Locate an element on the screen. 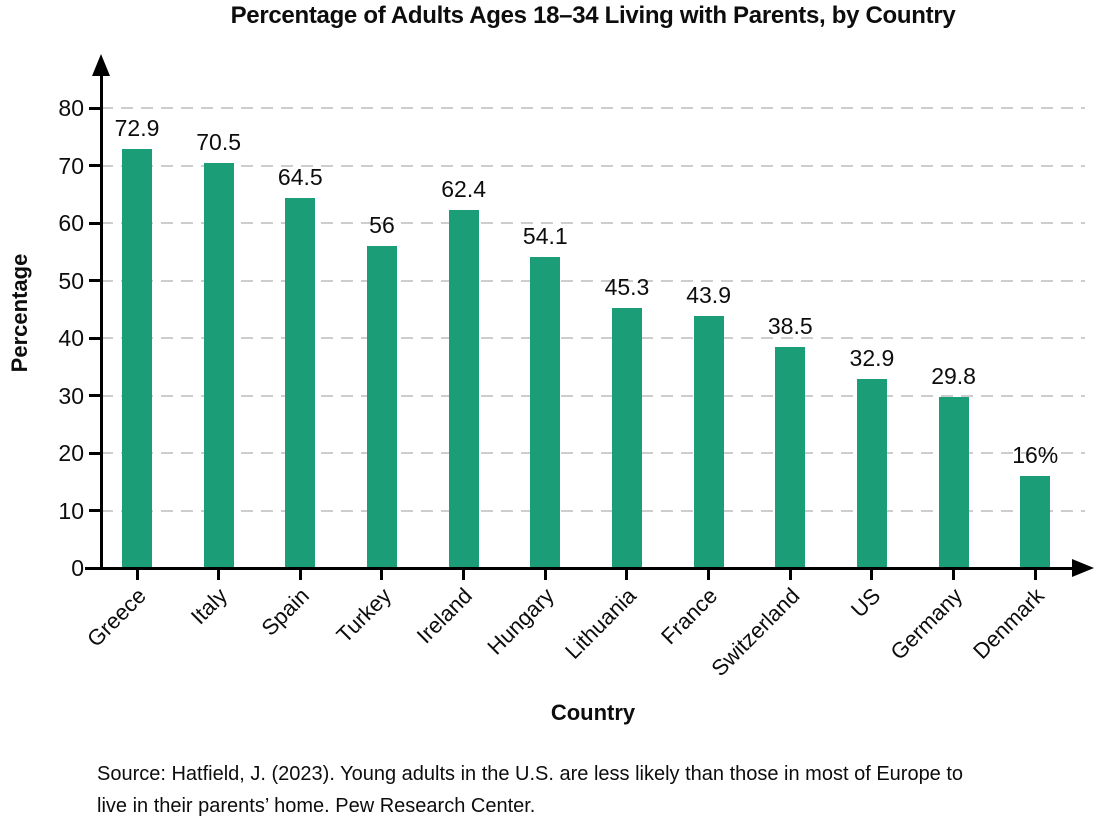 The width and height of the screenshot is (1099, 823). y-axis-line is located at coordinates (101, 317).